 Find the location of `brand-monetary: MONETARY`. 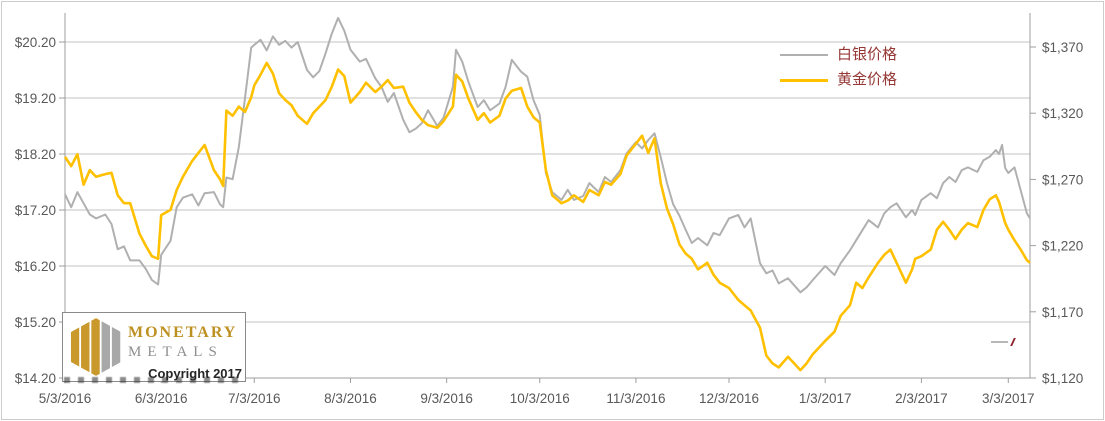

brand-monetary: MONETARY is located at coordinates (183, 332).